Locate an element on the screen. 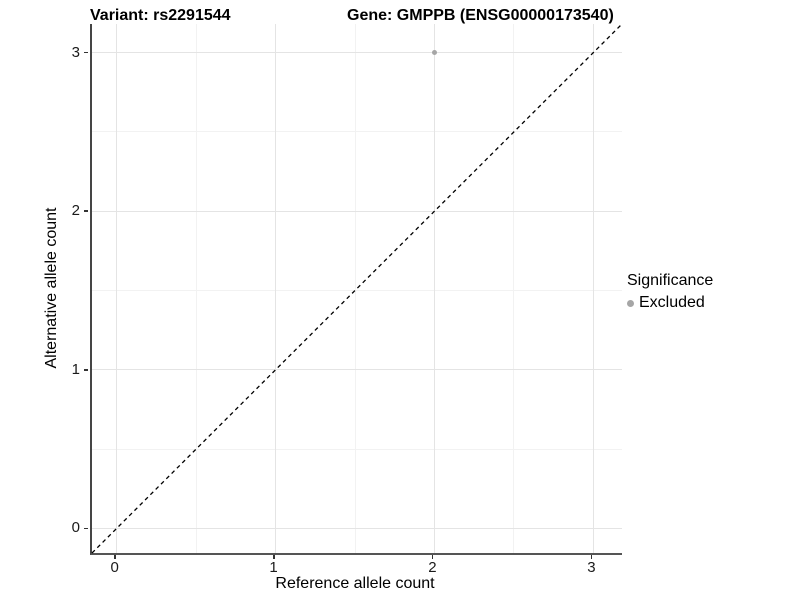 The width and height of the screenshot is (800, 600). variant-title: Variant: rs2291544 is located at coordinates (160, 15).